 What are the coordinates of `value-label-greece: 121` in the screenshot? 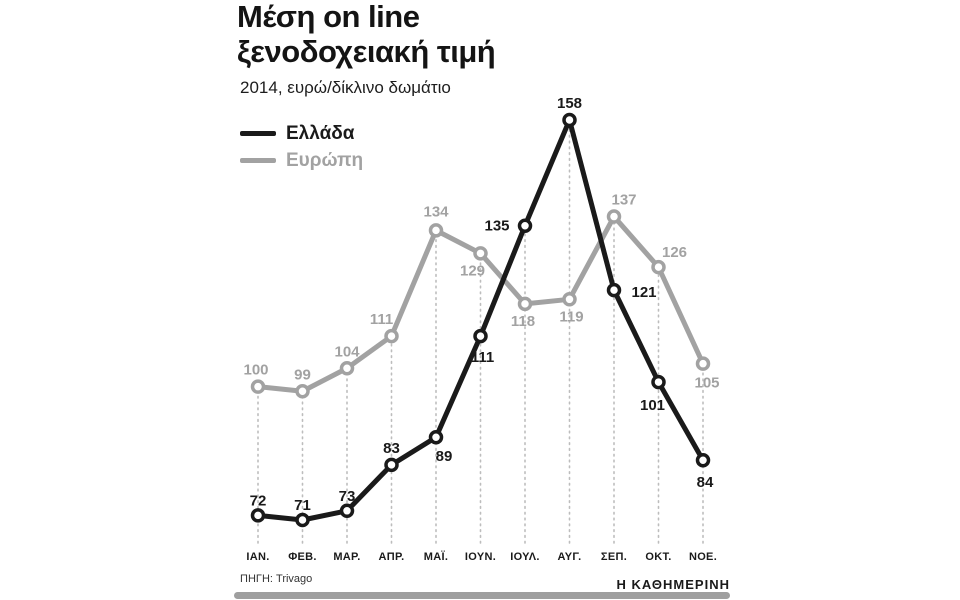 It's located at (643, 292).